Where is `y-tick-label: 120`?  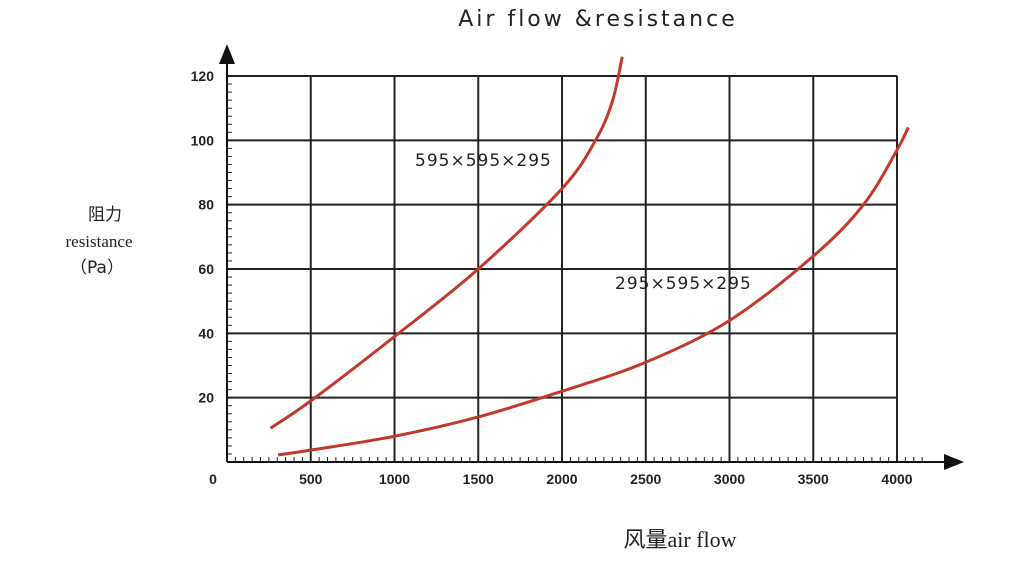 y-tick-label: 120 is located at coordinates (203, 76).